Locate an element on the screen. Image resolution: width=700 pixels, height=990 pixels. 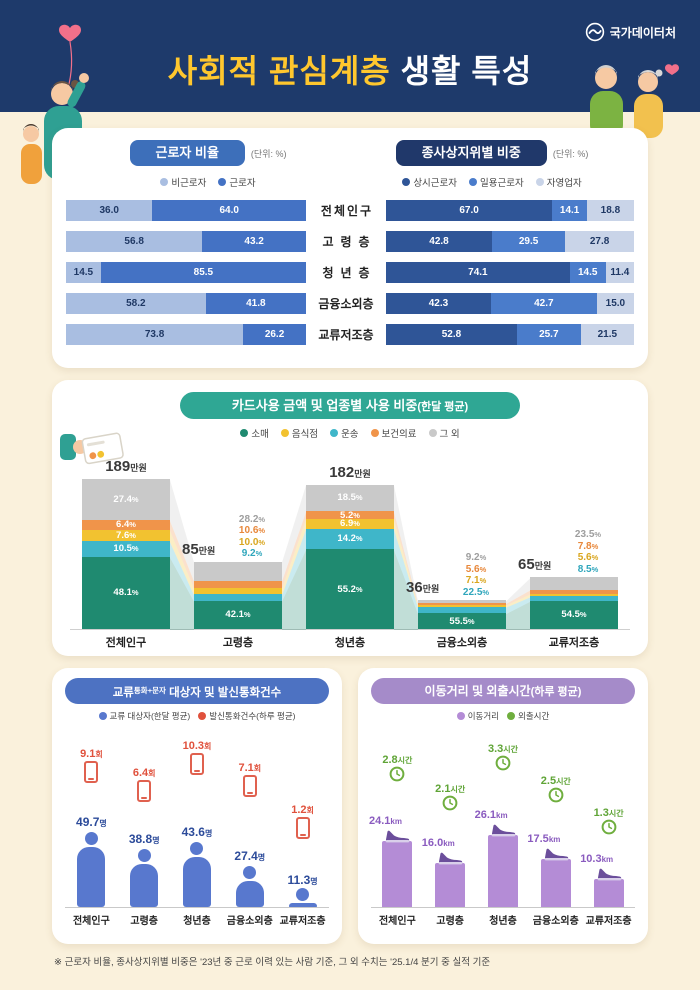
mobility-header: 이동거리 및 외출시간(하루 평균) is located at coordinates (503, 691).